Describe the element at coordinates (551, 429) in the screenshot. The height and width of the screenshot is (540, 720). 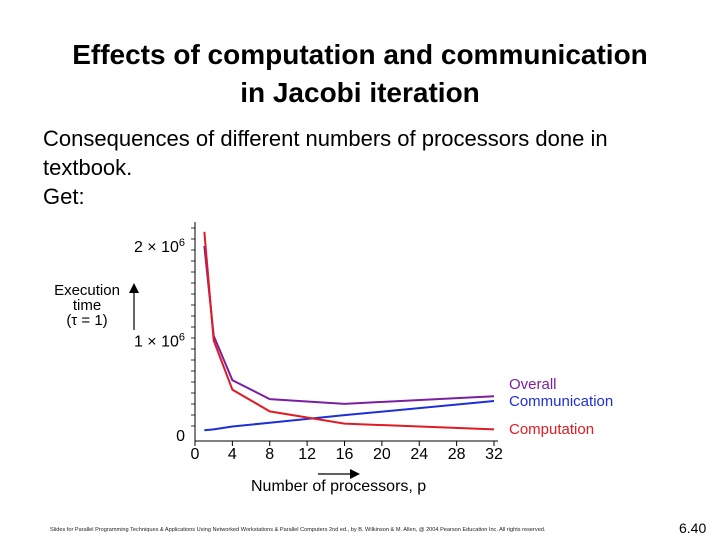
I see `legend-label-computation: Computation` at that location.